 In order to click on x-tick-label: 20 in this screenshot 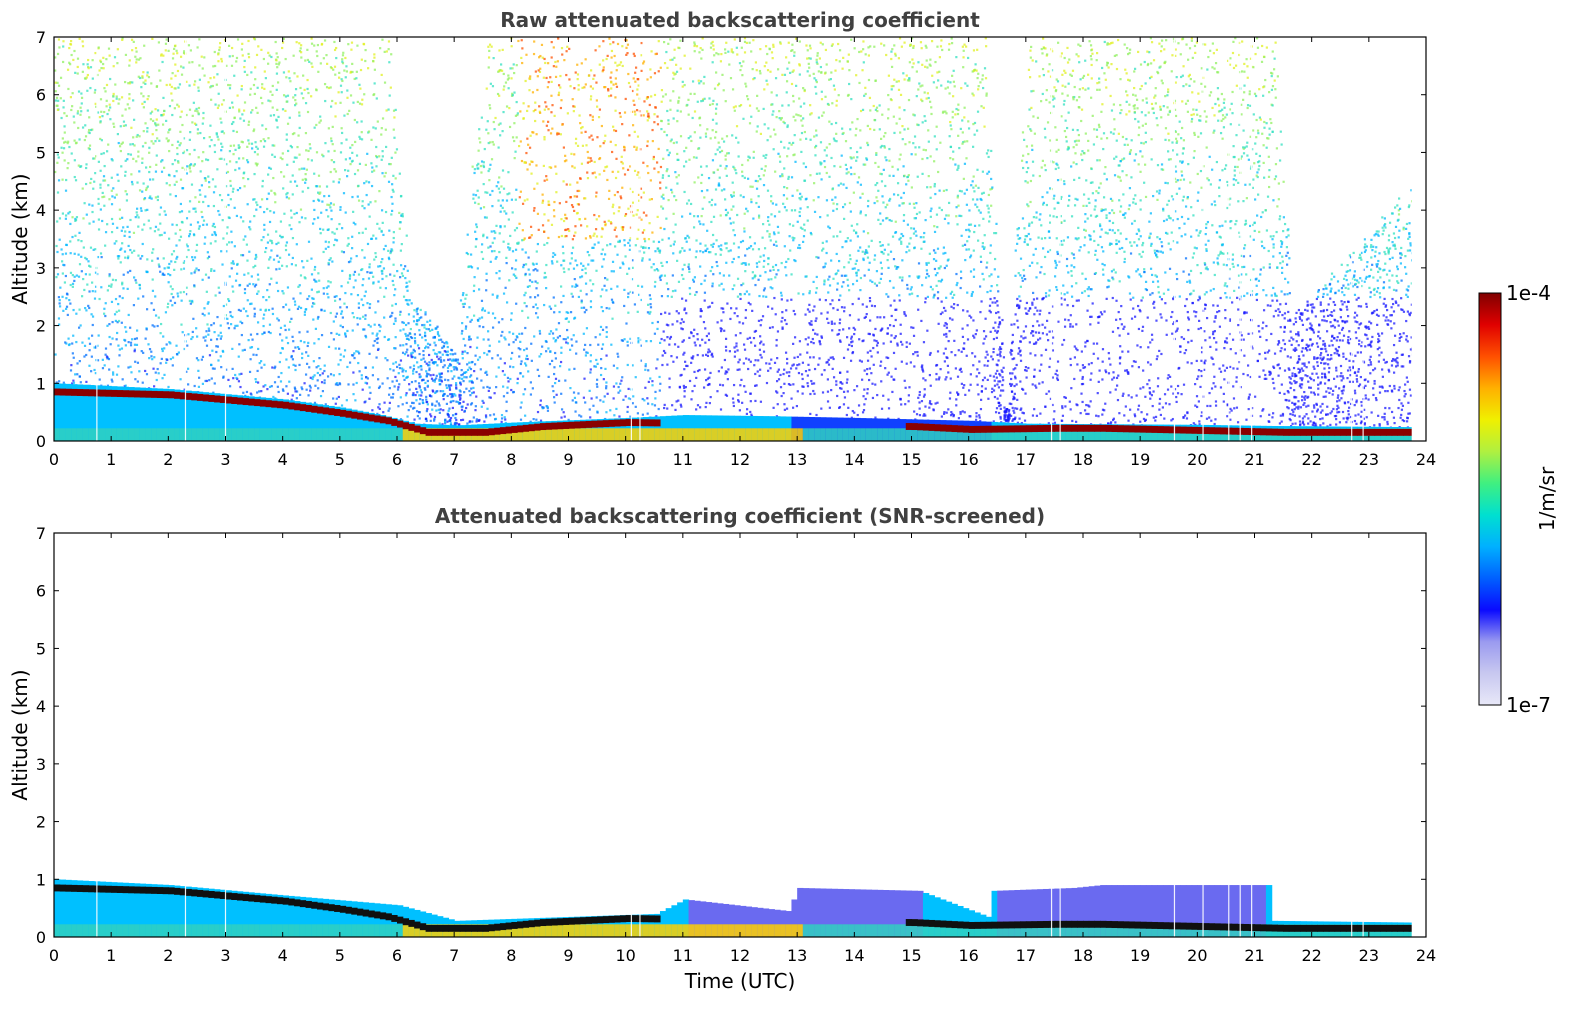, I will do `click(1197, 459)`.